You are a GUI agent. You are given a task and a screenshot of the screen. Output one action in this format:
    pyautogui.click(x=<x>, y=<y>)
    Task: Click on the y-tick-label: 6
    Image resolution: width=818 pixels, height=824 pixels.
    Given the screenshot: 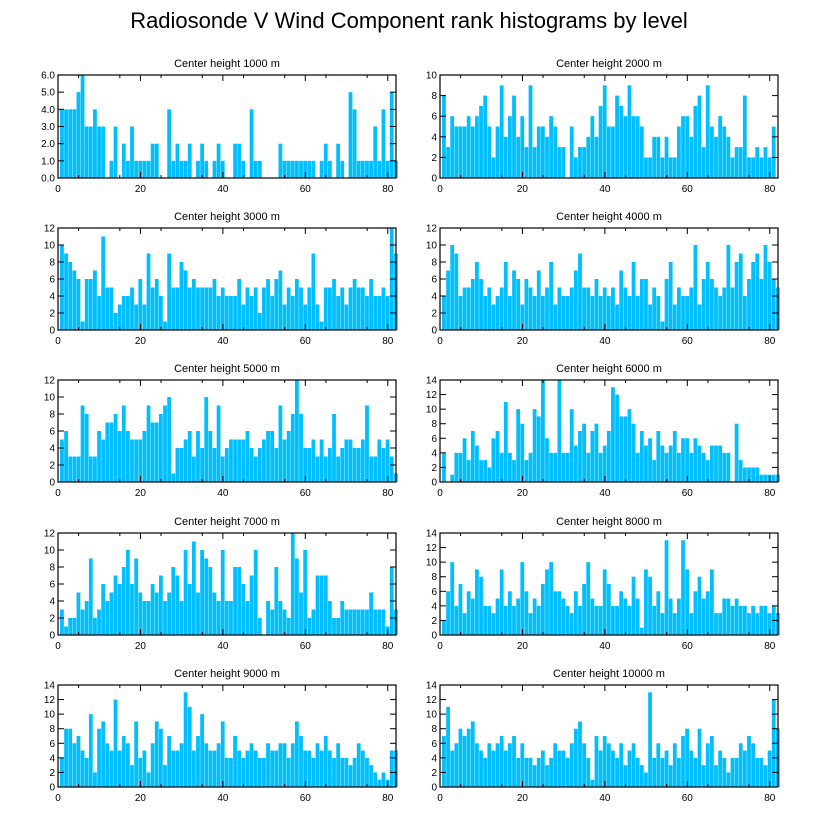 What is the action you would take?
    pyautogui.click(x=52, y=585)
    